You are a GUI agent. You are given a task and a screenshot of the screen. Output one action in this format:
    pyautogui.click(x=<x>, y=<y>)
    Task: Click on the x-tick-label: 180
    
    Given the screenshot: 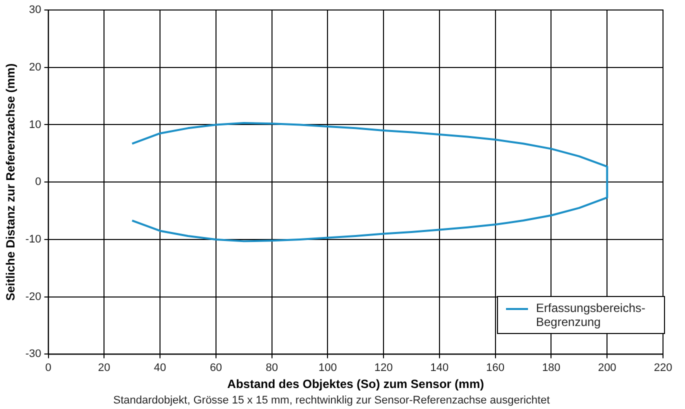 What is the action you would take?
    pyautogui.click(x=551, y=368)
    